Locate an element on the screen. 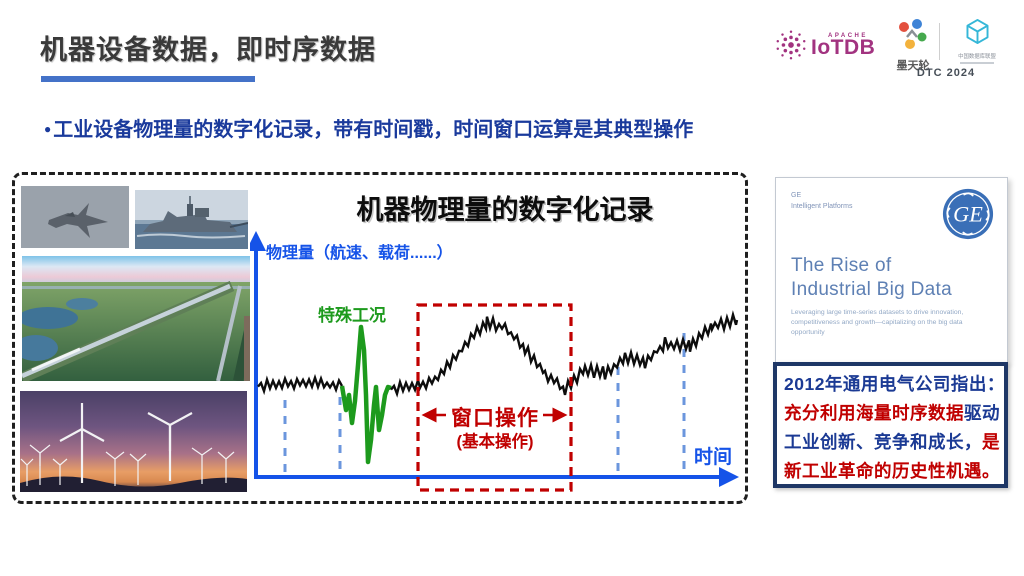  window-operation-label: 窗口操作 is located at coordinates (495, 418).